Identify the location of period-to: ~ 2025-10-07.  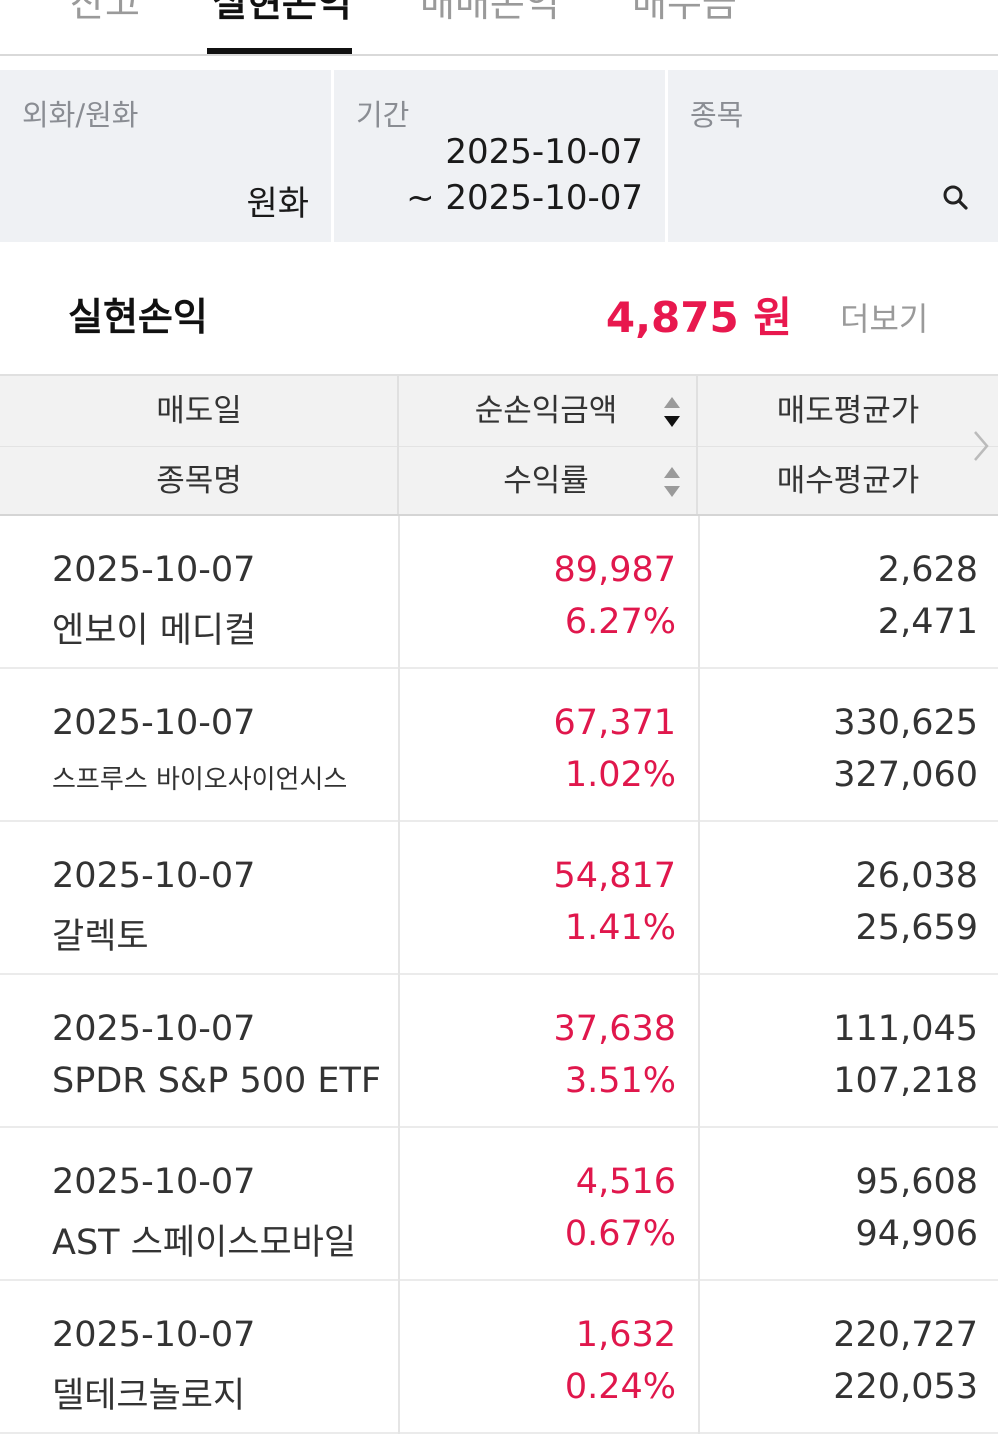
(524, 198).